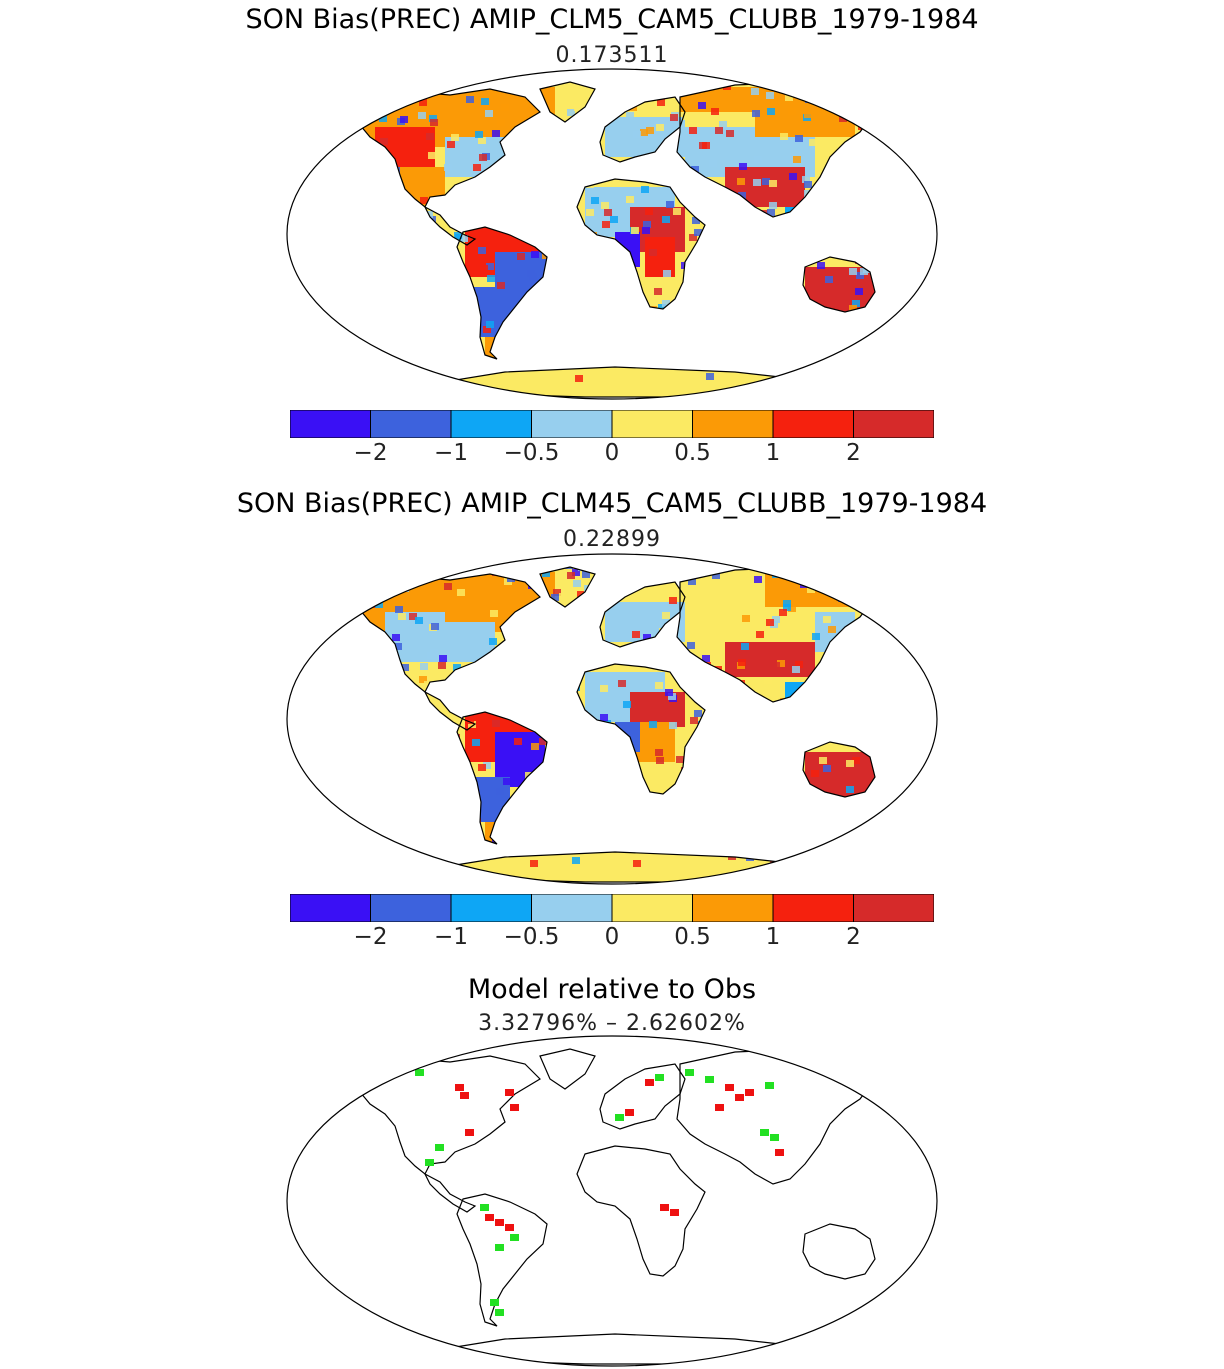 This screenshot has width=1224, height=1369. Describe the element at coordinates (612, 234) in the screenshot. I see `map-border` at that location.